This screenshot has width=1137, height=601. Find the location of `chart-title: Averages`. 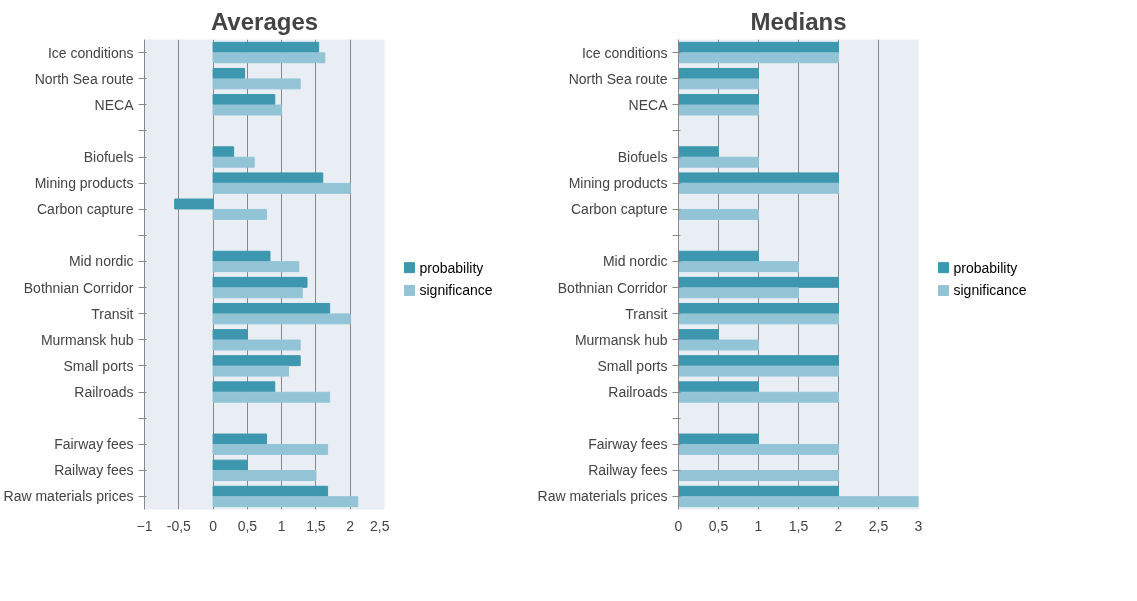

chart-title: Averages is located at coordinates (264, 21).